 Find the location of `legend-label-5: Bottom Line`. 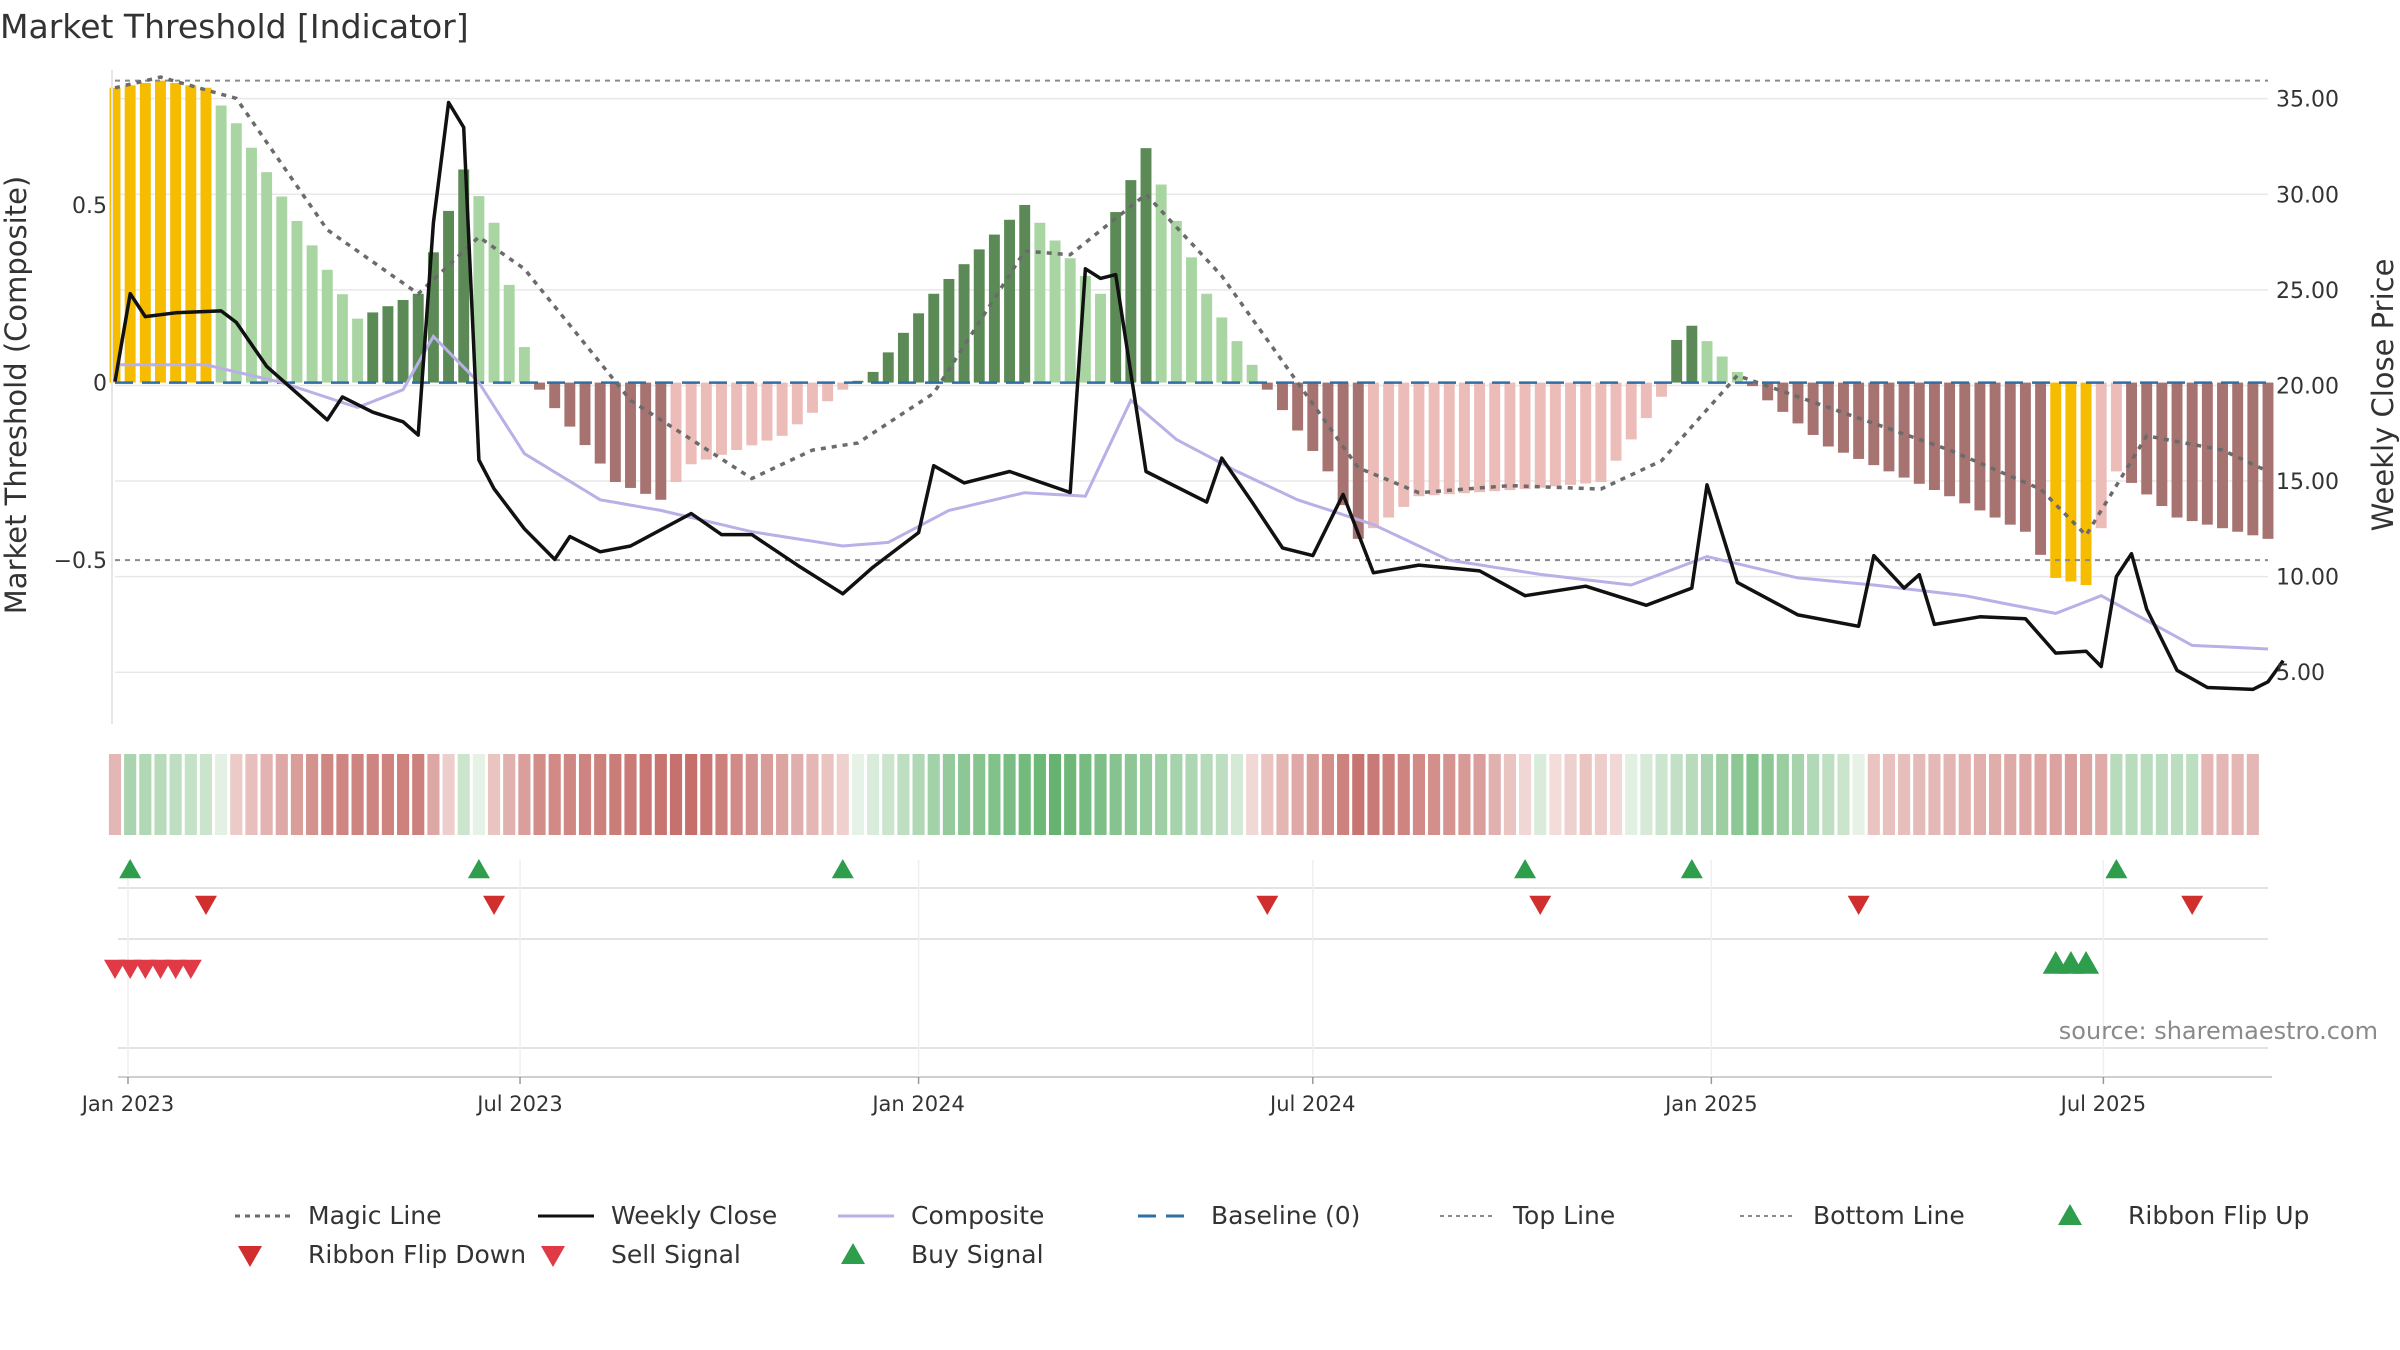

legend-label-5: Bottom Line is located at coordinates (1889, 1215).